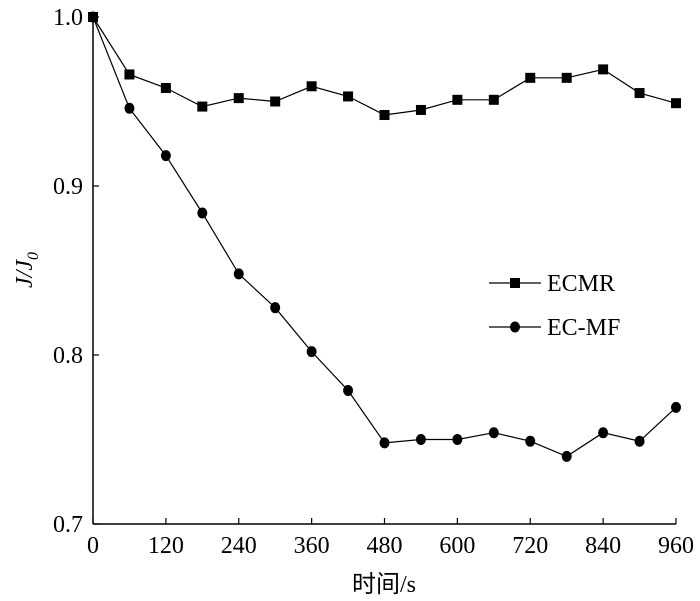  I want to click on y-axis-title-subscript: 0, so click(33, 256).